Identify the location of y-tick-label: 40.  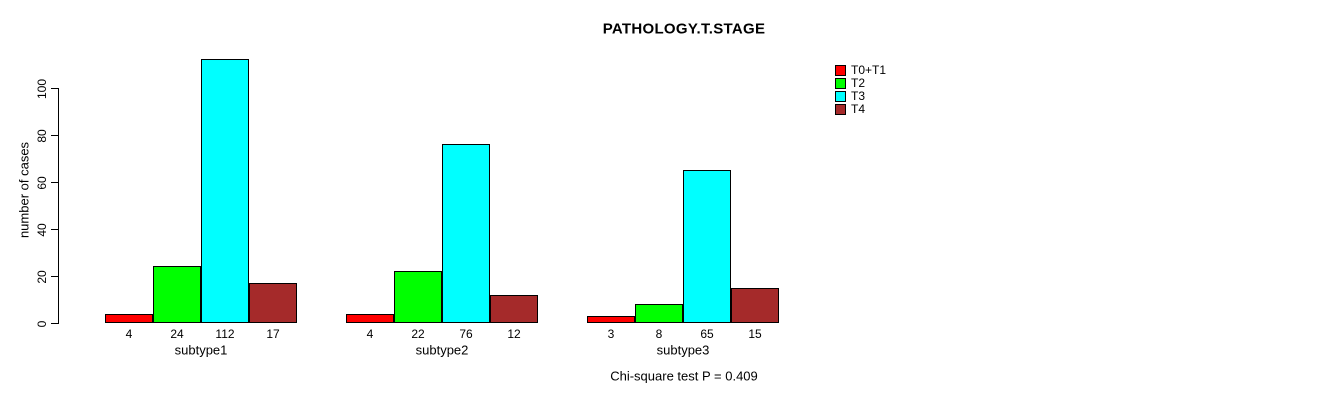
(42, 229).